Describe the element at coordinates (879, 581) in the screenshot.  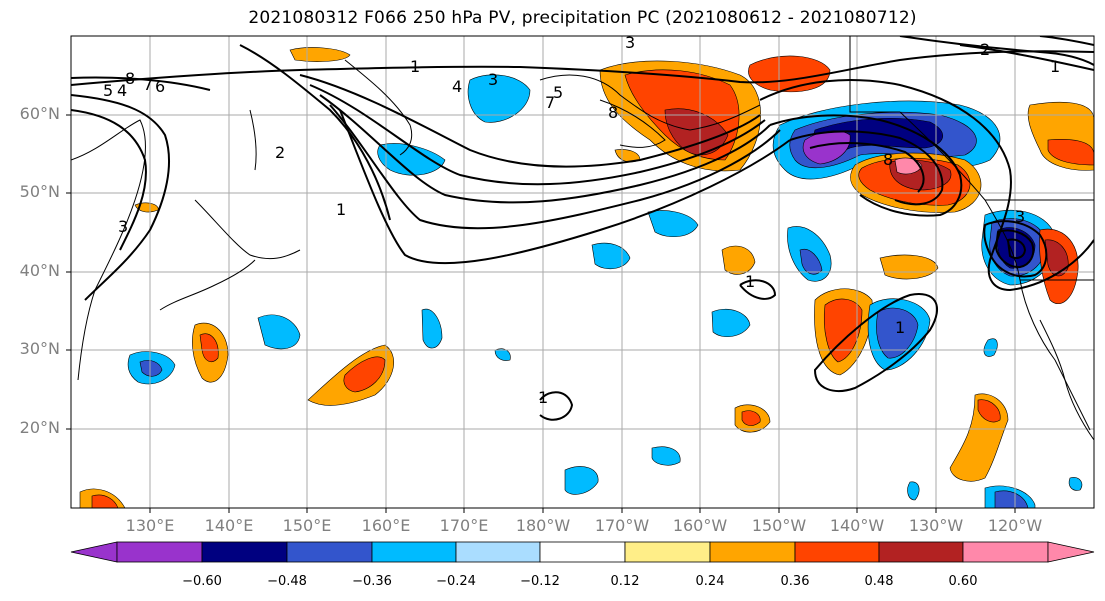
I see `colorbar-label: 0.48` at that location.